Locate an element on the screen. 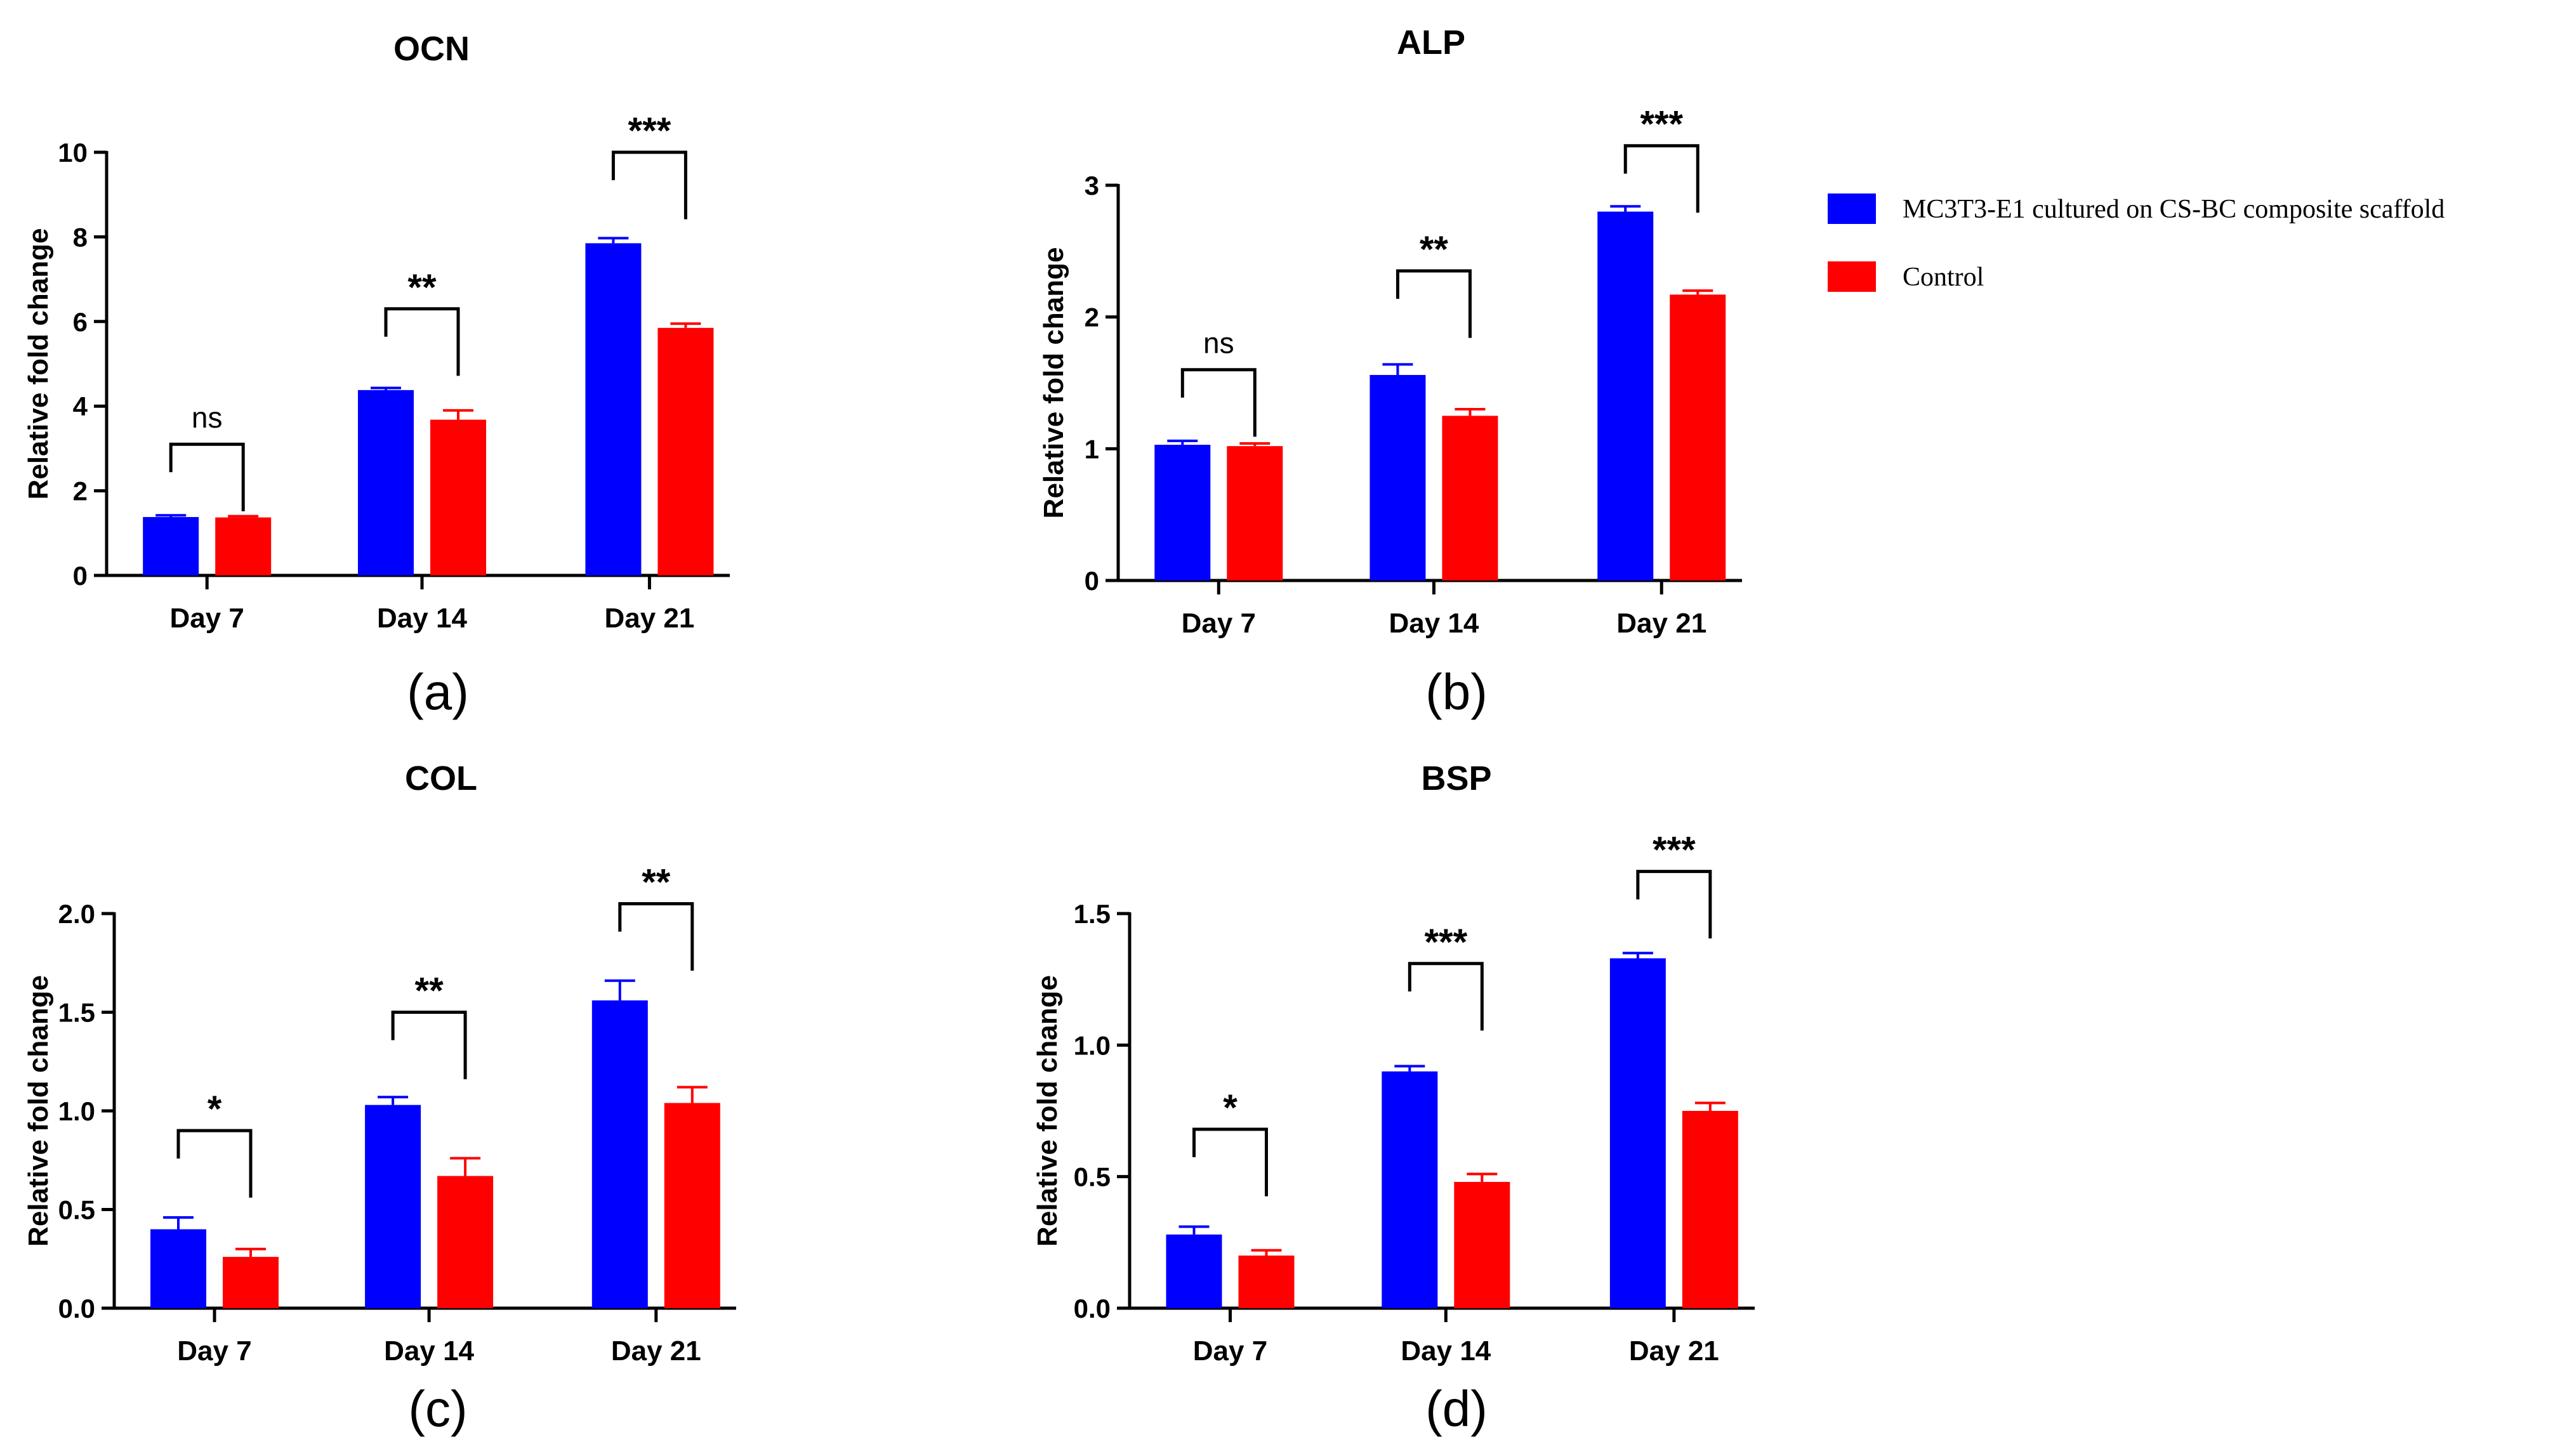 The image size is (2574, 1456). y-tick-label: 1 is located at coordinates (1092, 449).